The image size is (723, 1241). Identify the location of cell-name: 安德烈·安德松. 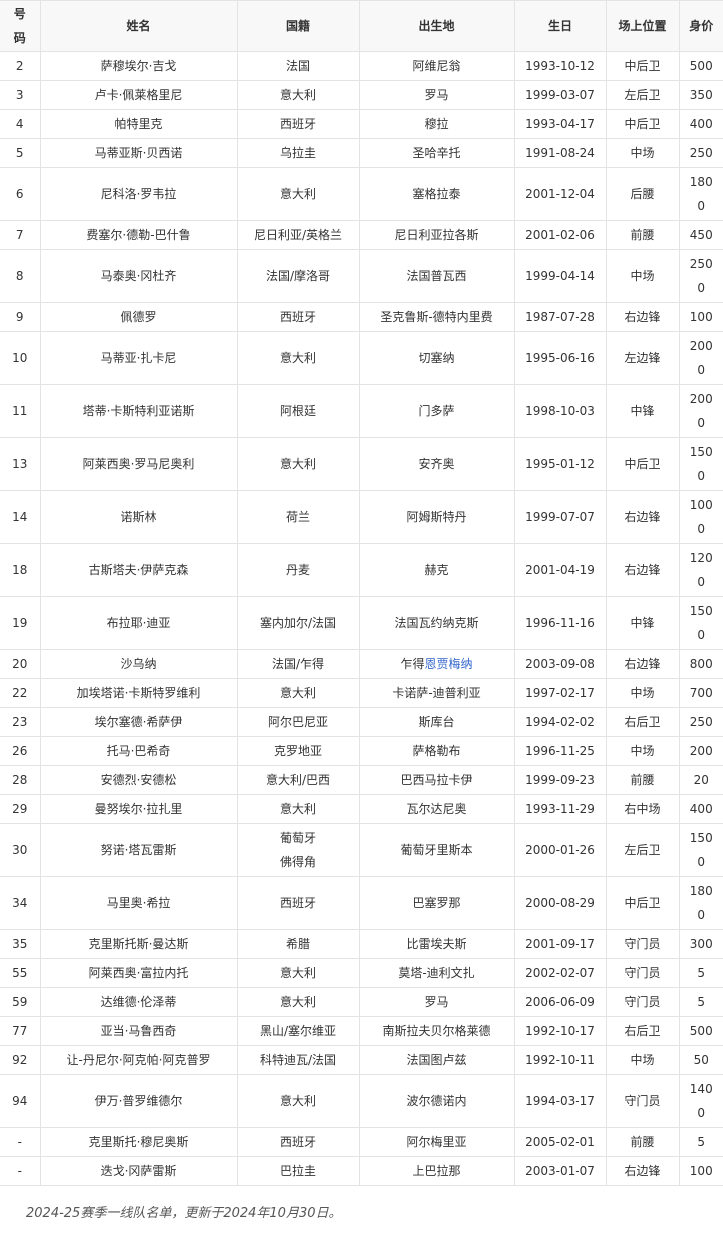
(138, 780).